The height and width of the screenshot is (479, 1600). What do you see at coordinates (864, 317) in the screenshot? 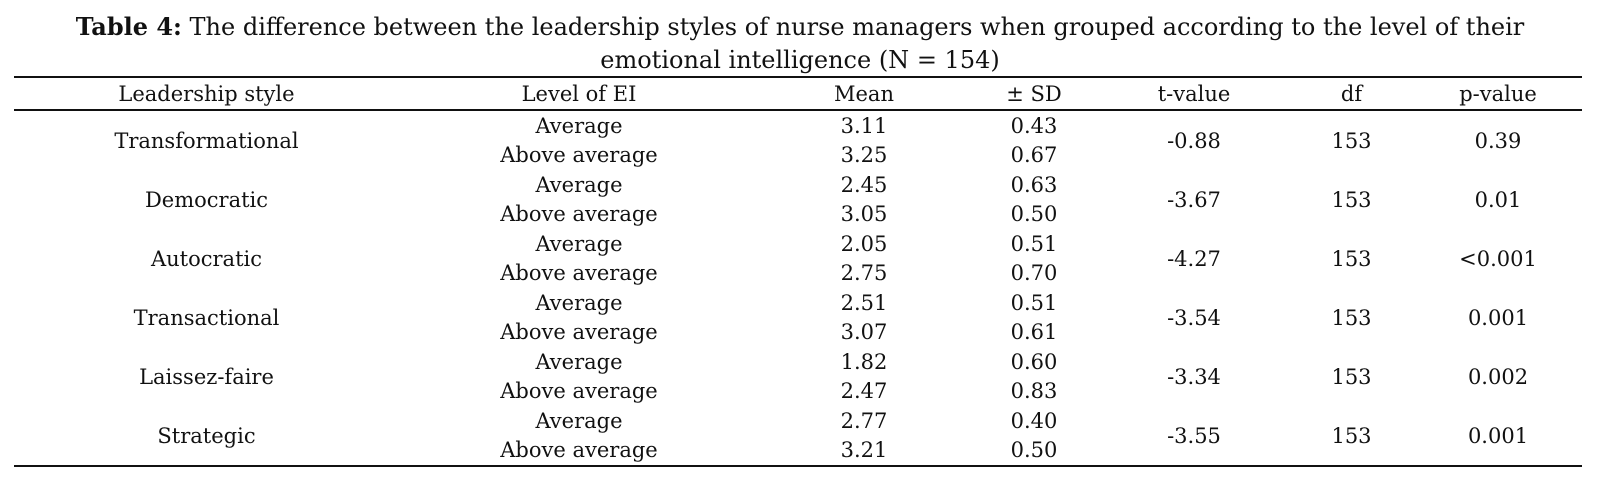
I see `cell-mean: 2.51 3.07` at bounding box center [864, 317].